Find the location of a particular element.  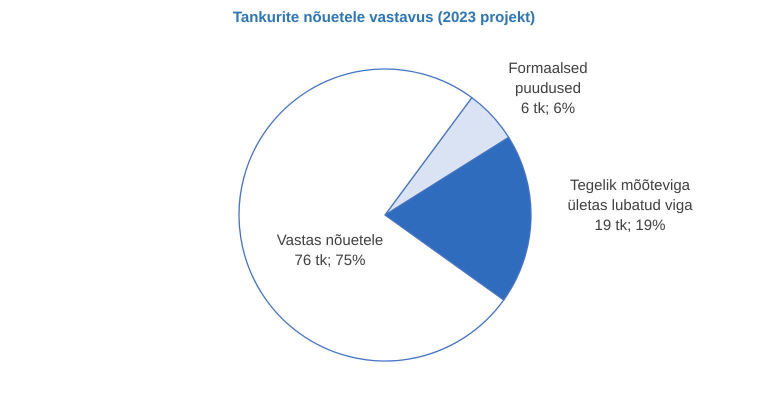

slice-label: Formaalsed puudused is located at coordinates (548, 78).